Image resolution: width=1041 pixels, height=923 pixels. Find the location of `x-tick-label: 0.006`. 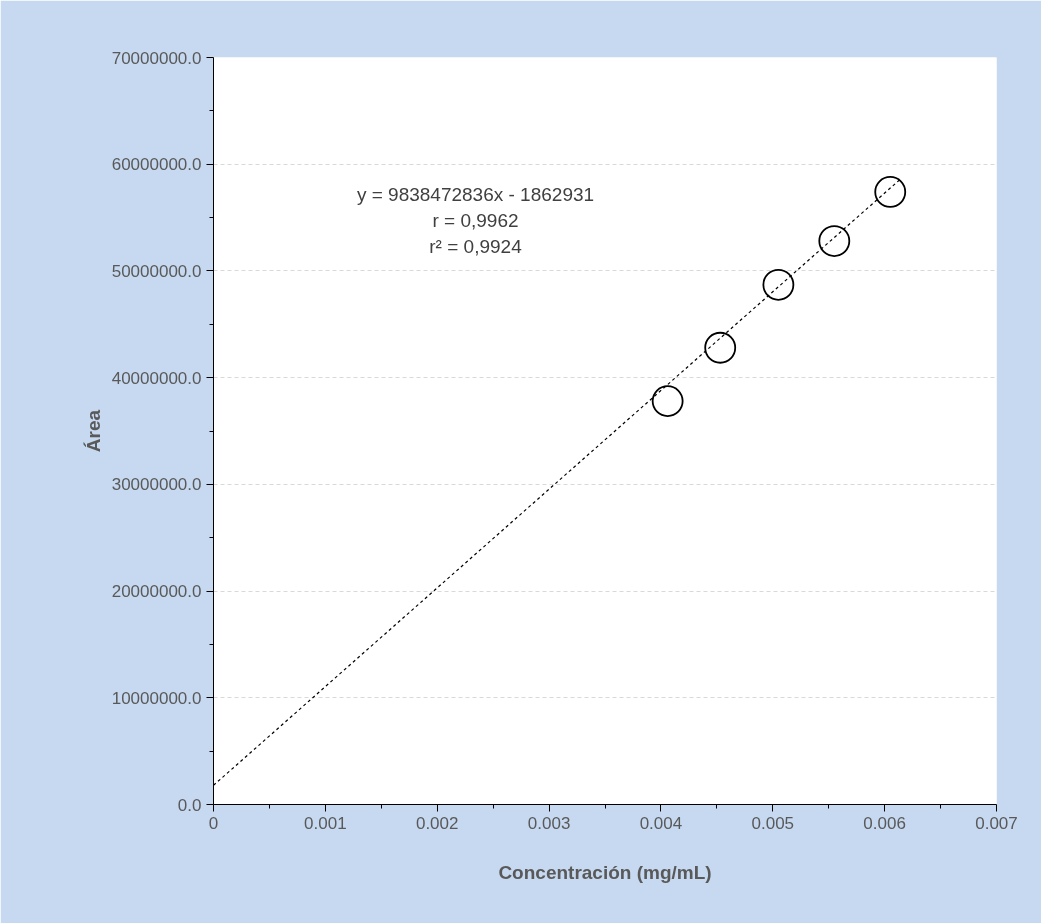

x-tick-label: 0.006 is located at coordinates (884, 823).